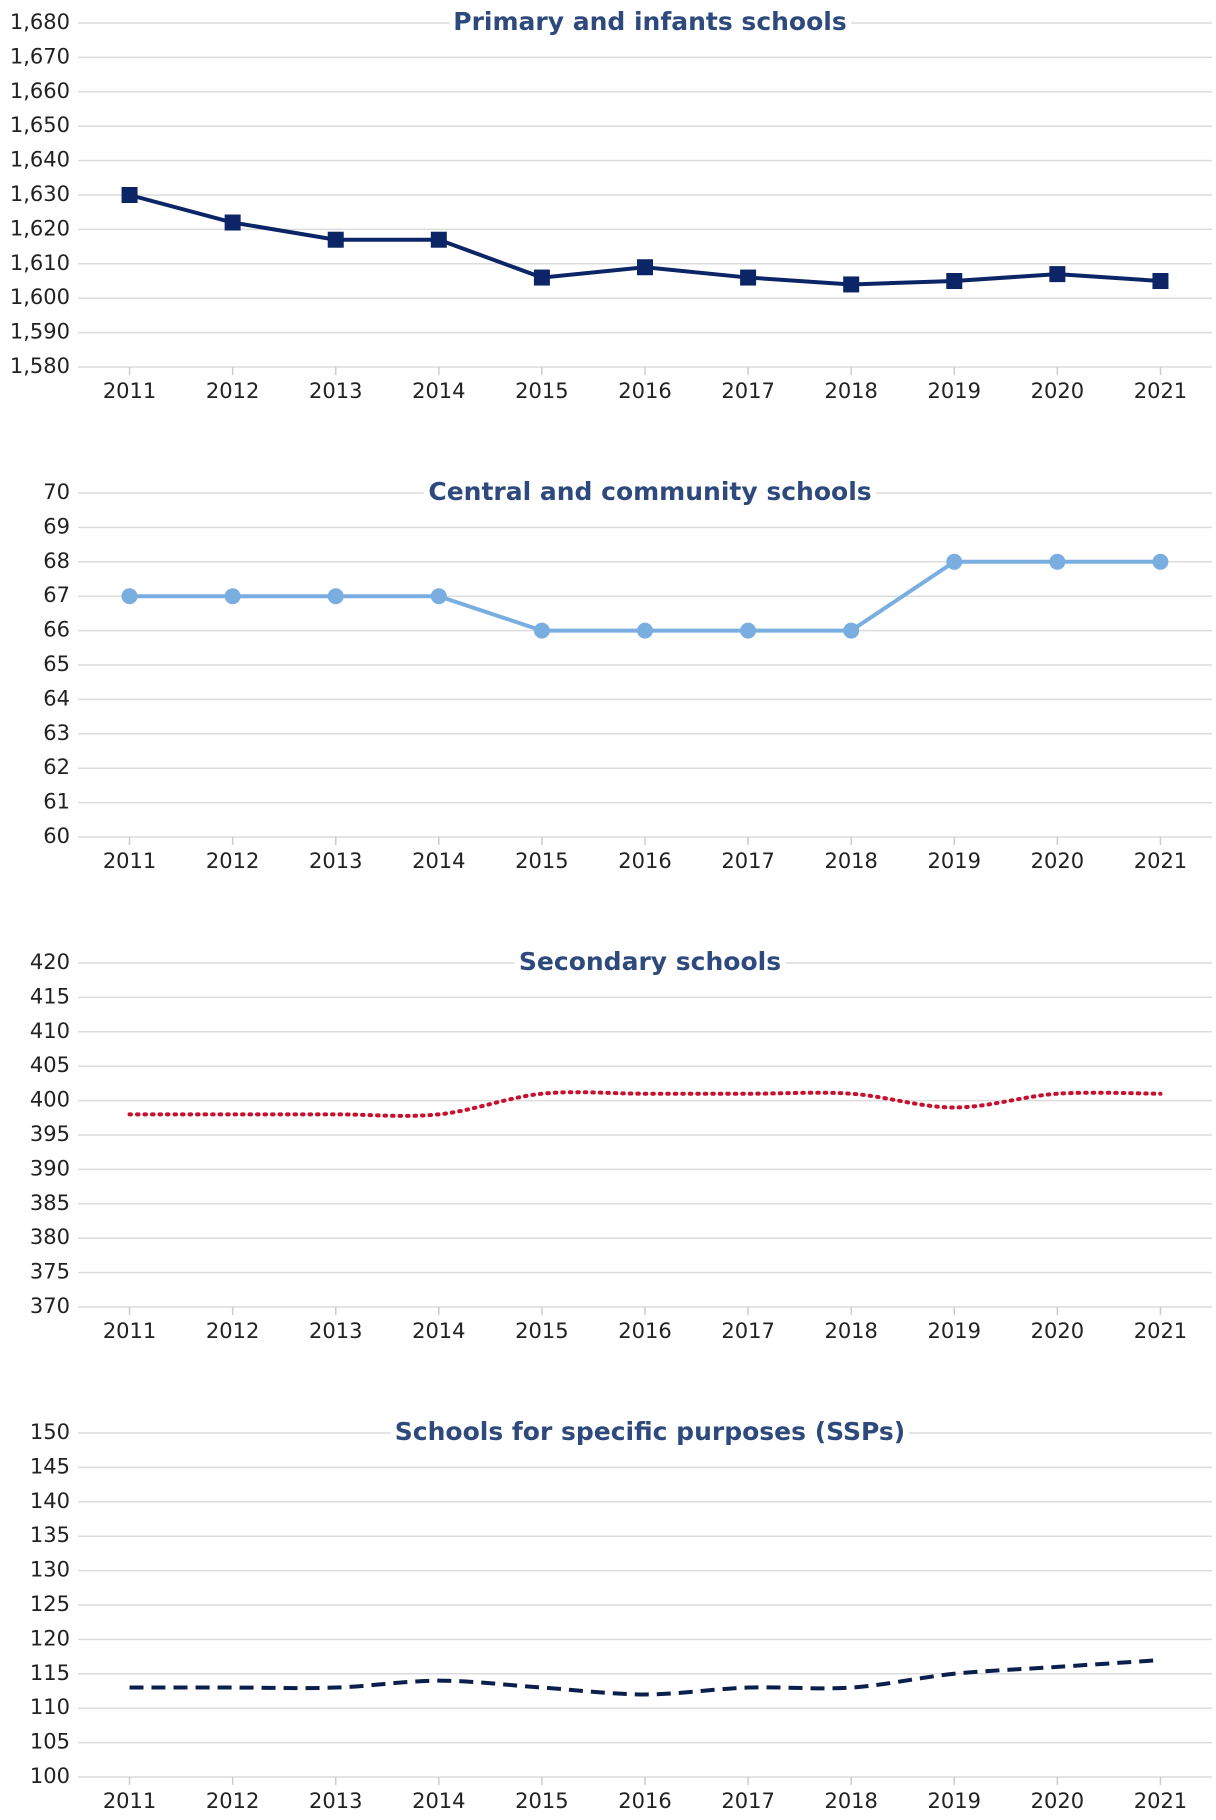 Image resolution: width=1216 pixels, height=1820 pixels. What do you see at coordinates (50, 1742) in the screenshot?
I see `y-tick-label: 105` at bounding box center [50, 1742].